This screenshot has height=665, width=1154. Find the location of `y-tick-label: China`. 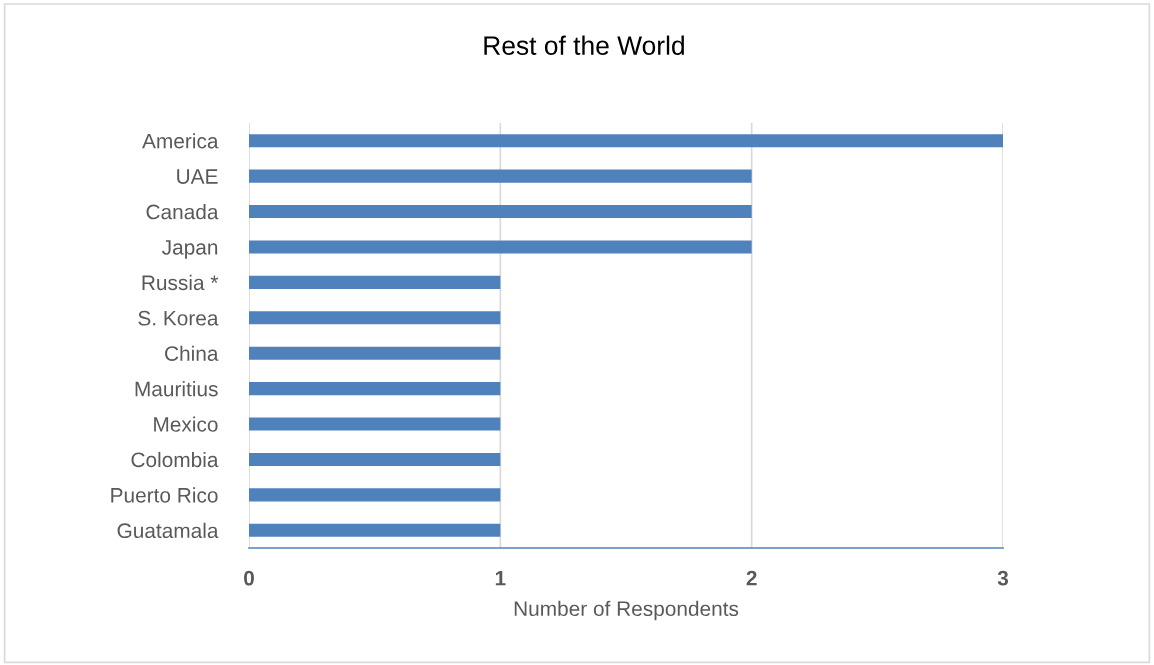

y-tick-label: China is located at coordinates (192, 353).